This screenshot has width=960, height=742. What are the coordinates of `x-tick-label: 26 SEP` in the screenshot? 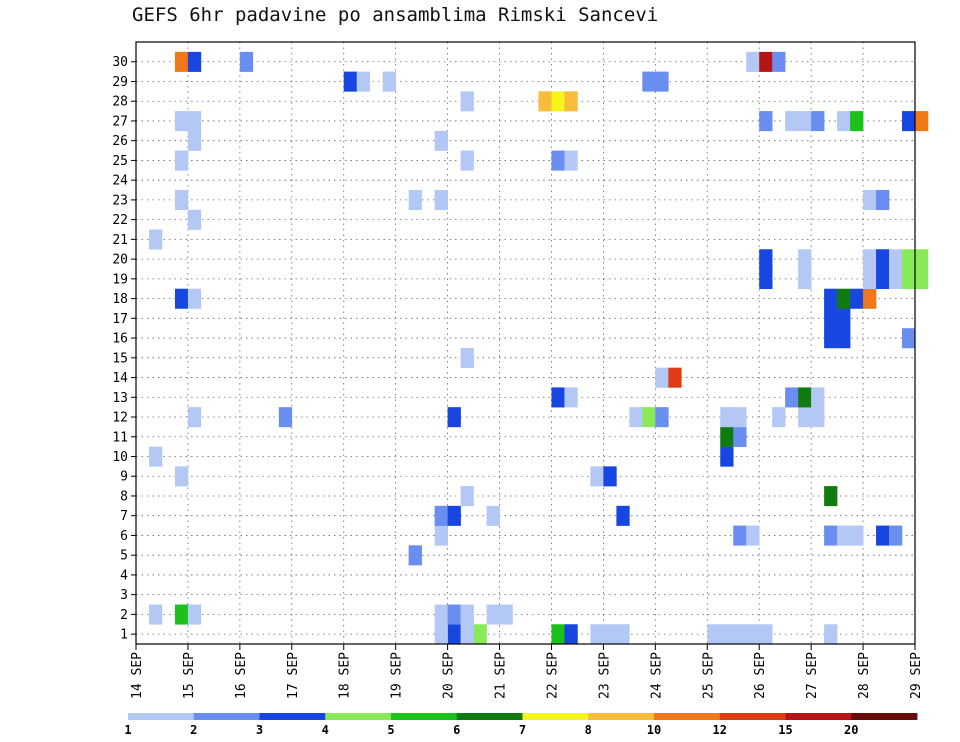 It's located at (760, 675).